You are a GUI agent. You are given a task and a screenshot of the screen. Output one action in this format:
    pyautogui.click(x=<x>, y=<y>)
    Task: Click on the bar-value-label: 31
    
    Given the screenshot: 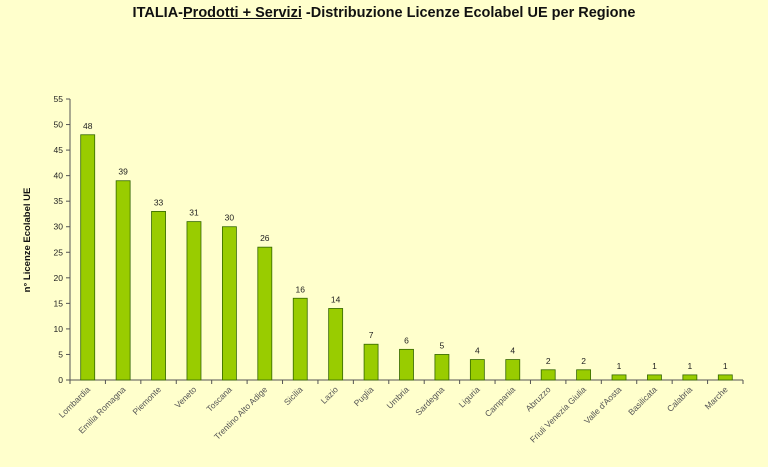 What is the action you would take?
    pyautogui.click(x=194, y=213)
    